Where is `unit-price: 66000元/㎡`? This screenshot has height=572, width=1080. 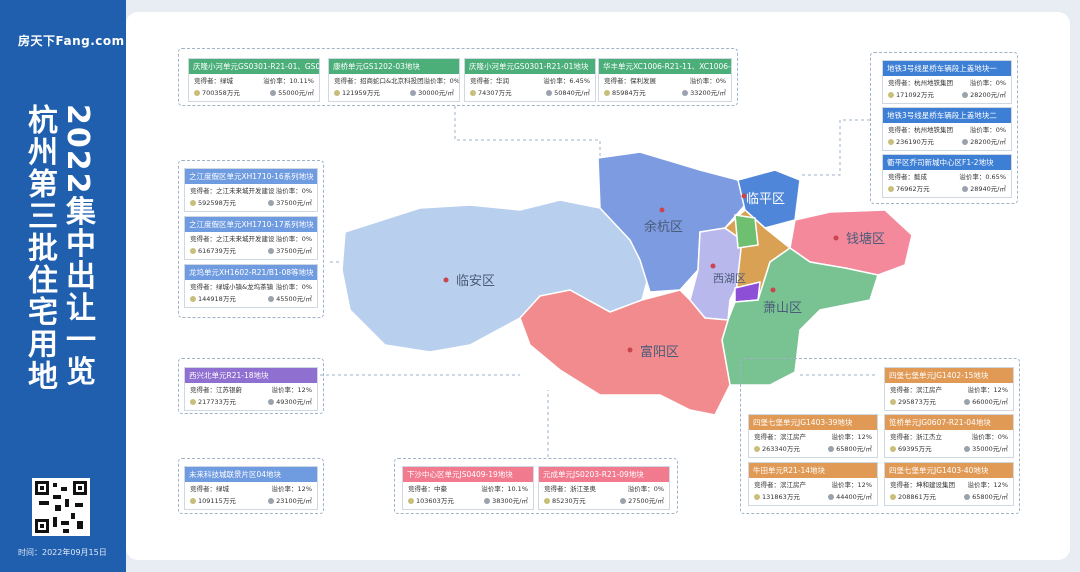
unit-price: 66000元/㎡ is located at coordinates (990, 402).